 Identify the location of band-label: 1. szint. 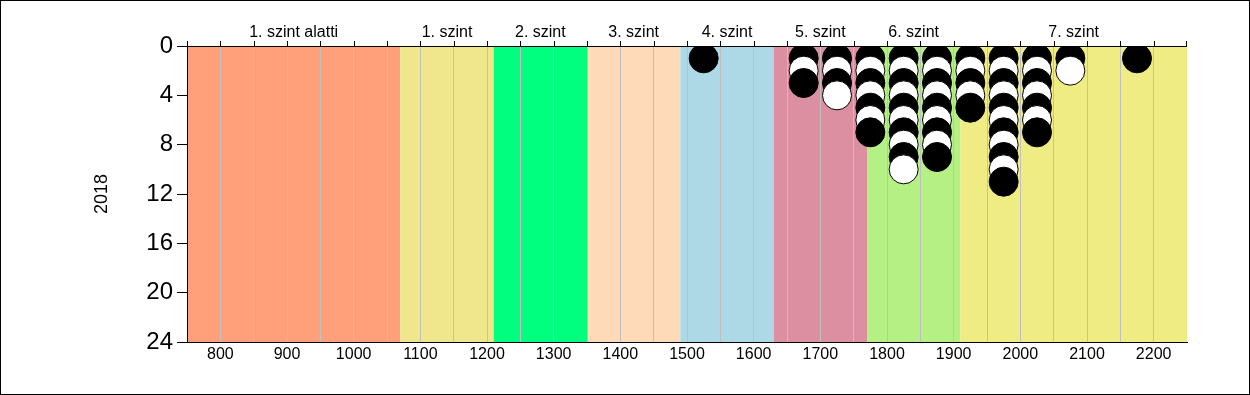
(447, 32).